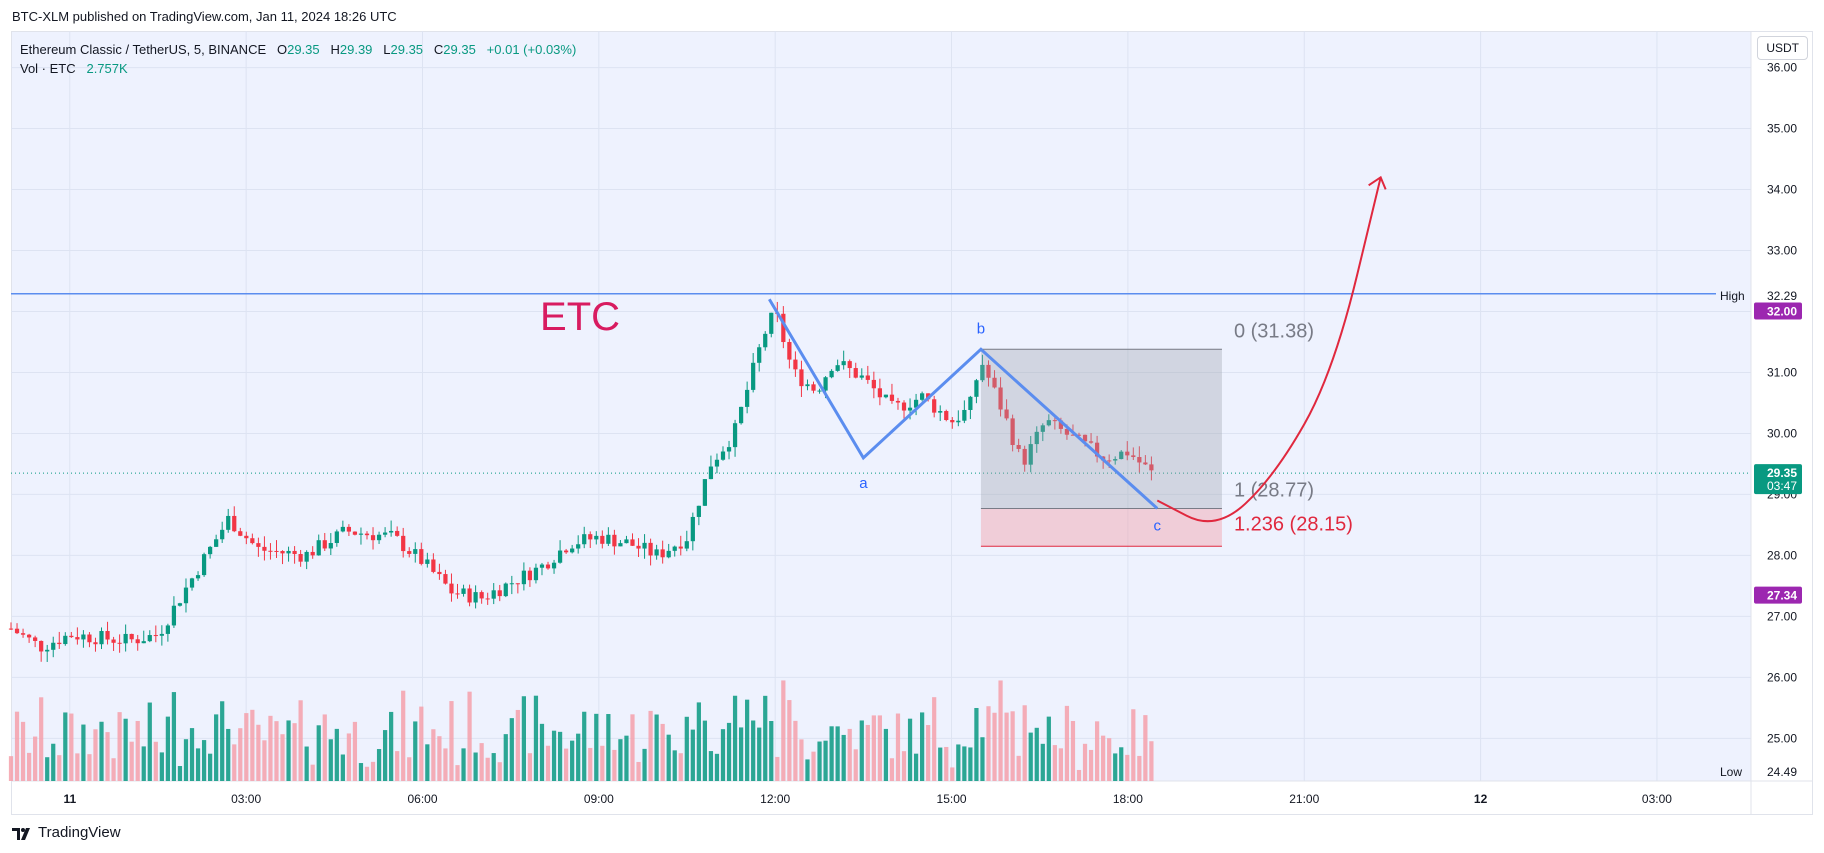 This screenshot has height=853, width=1824. I want to click on y-tick-label: 35.00, so click(1782, 129).